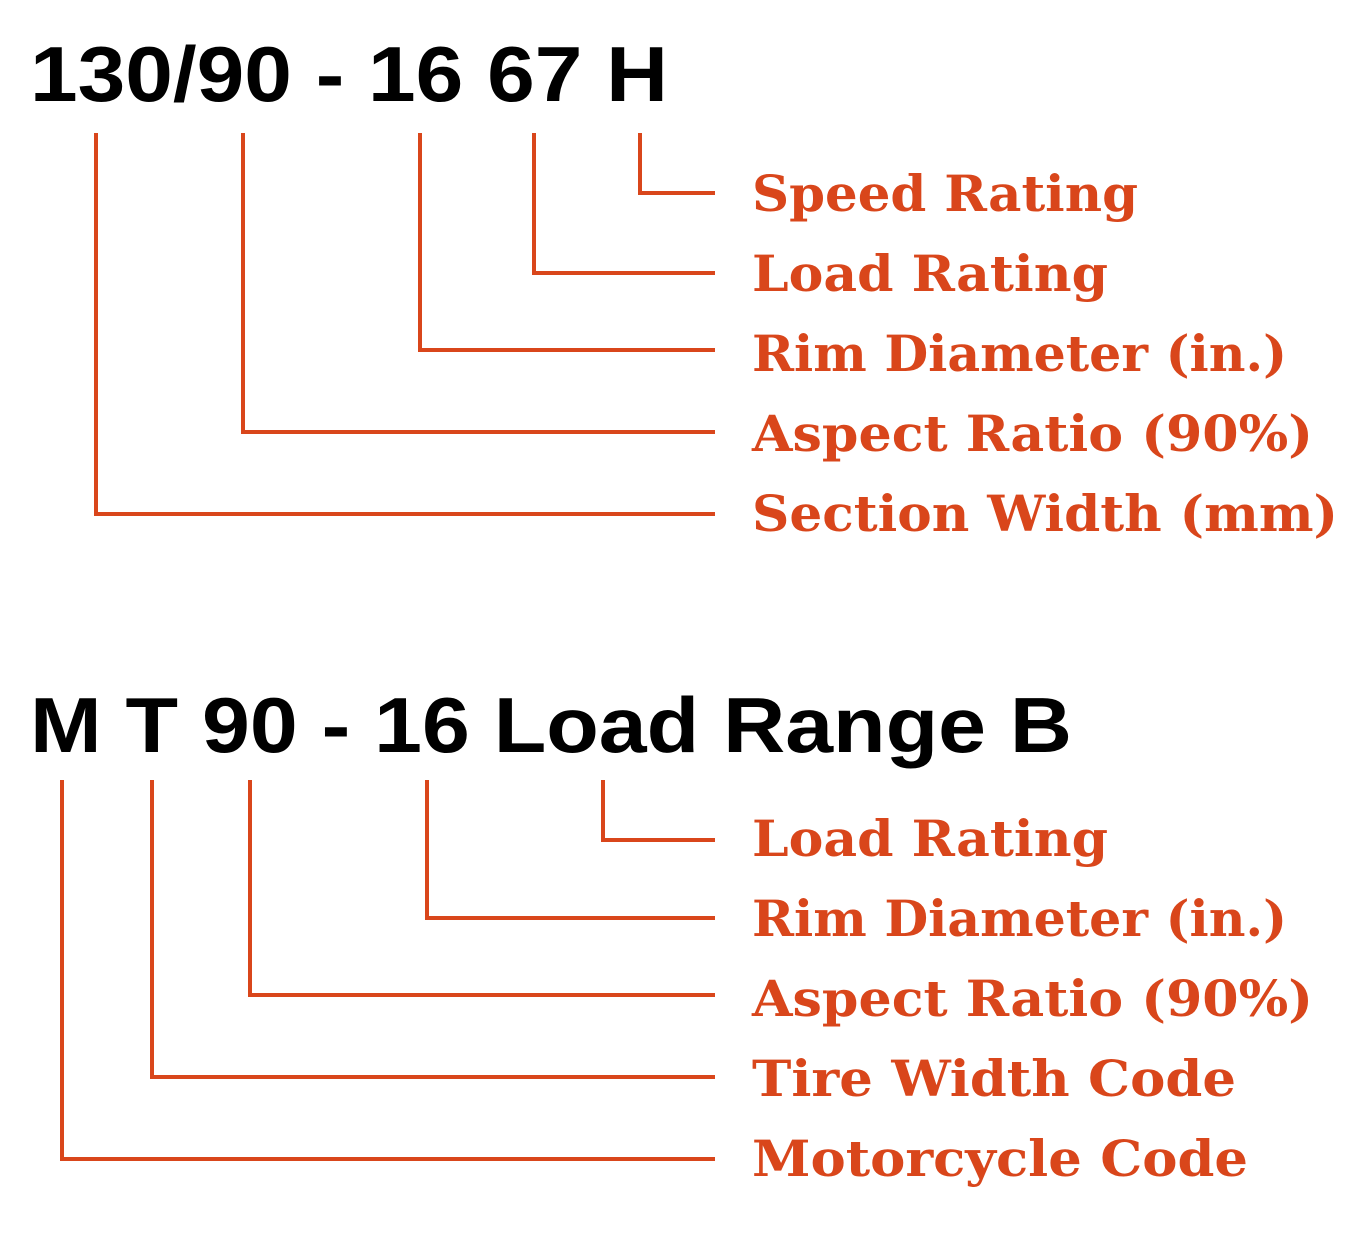 The height and width of the screenshot is (1236, 1352). What do you see at coordinates (349, 74) in the screenshot?
I see `tire-code-heading: 130/90 - 16 67 H` at bounding box center [349, 74].